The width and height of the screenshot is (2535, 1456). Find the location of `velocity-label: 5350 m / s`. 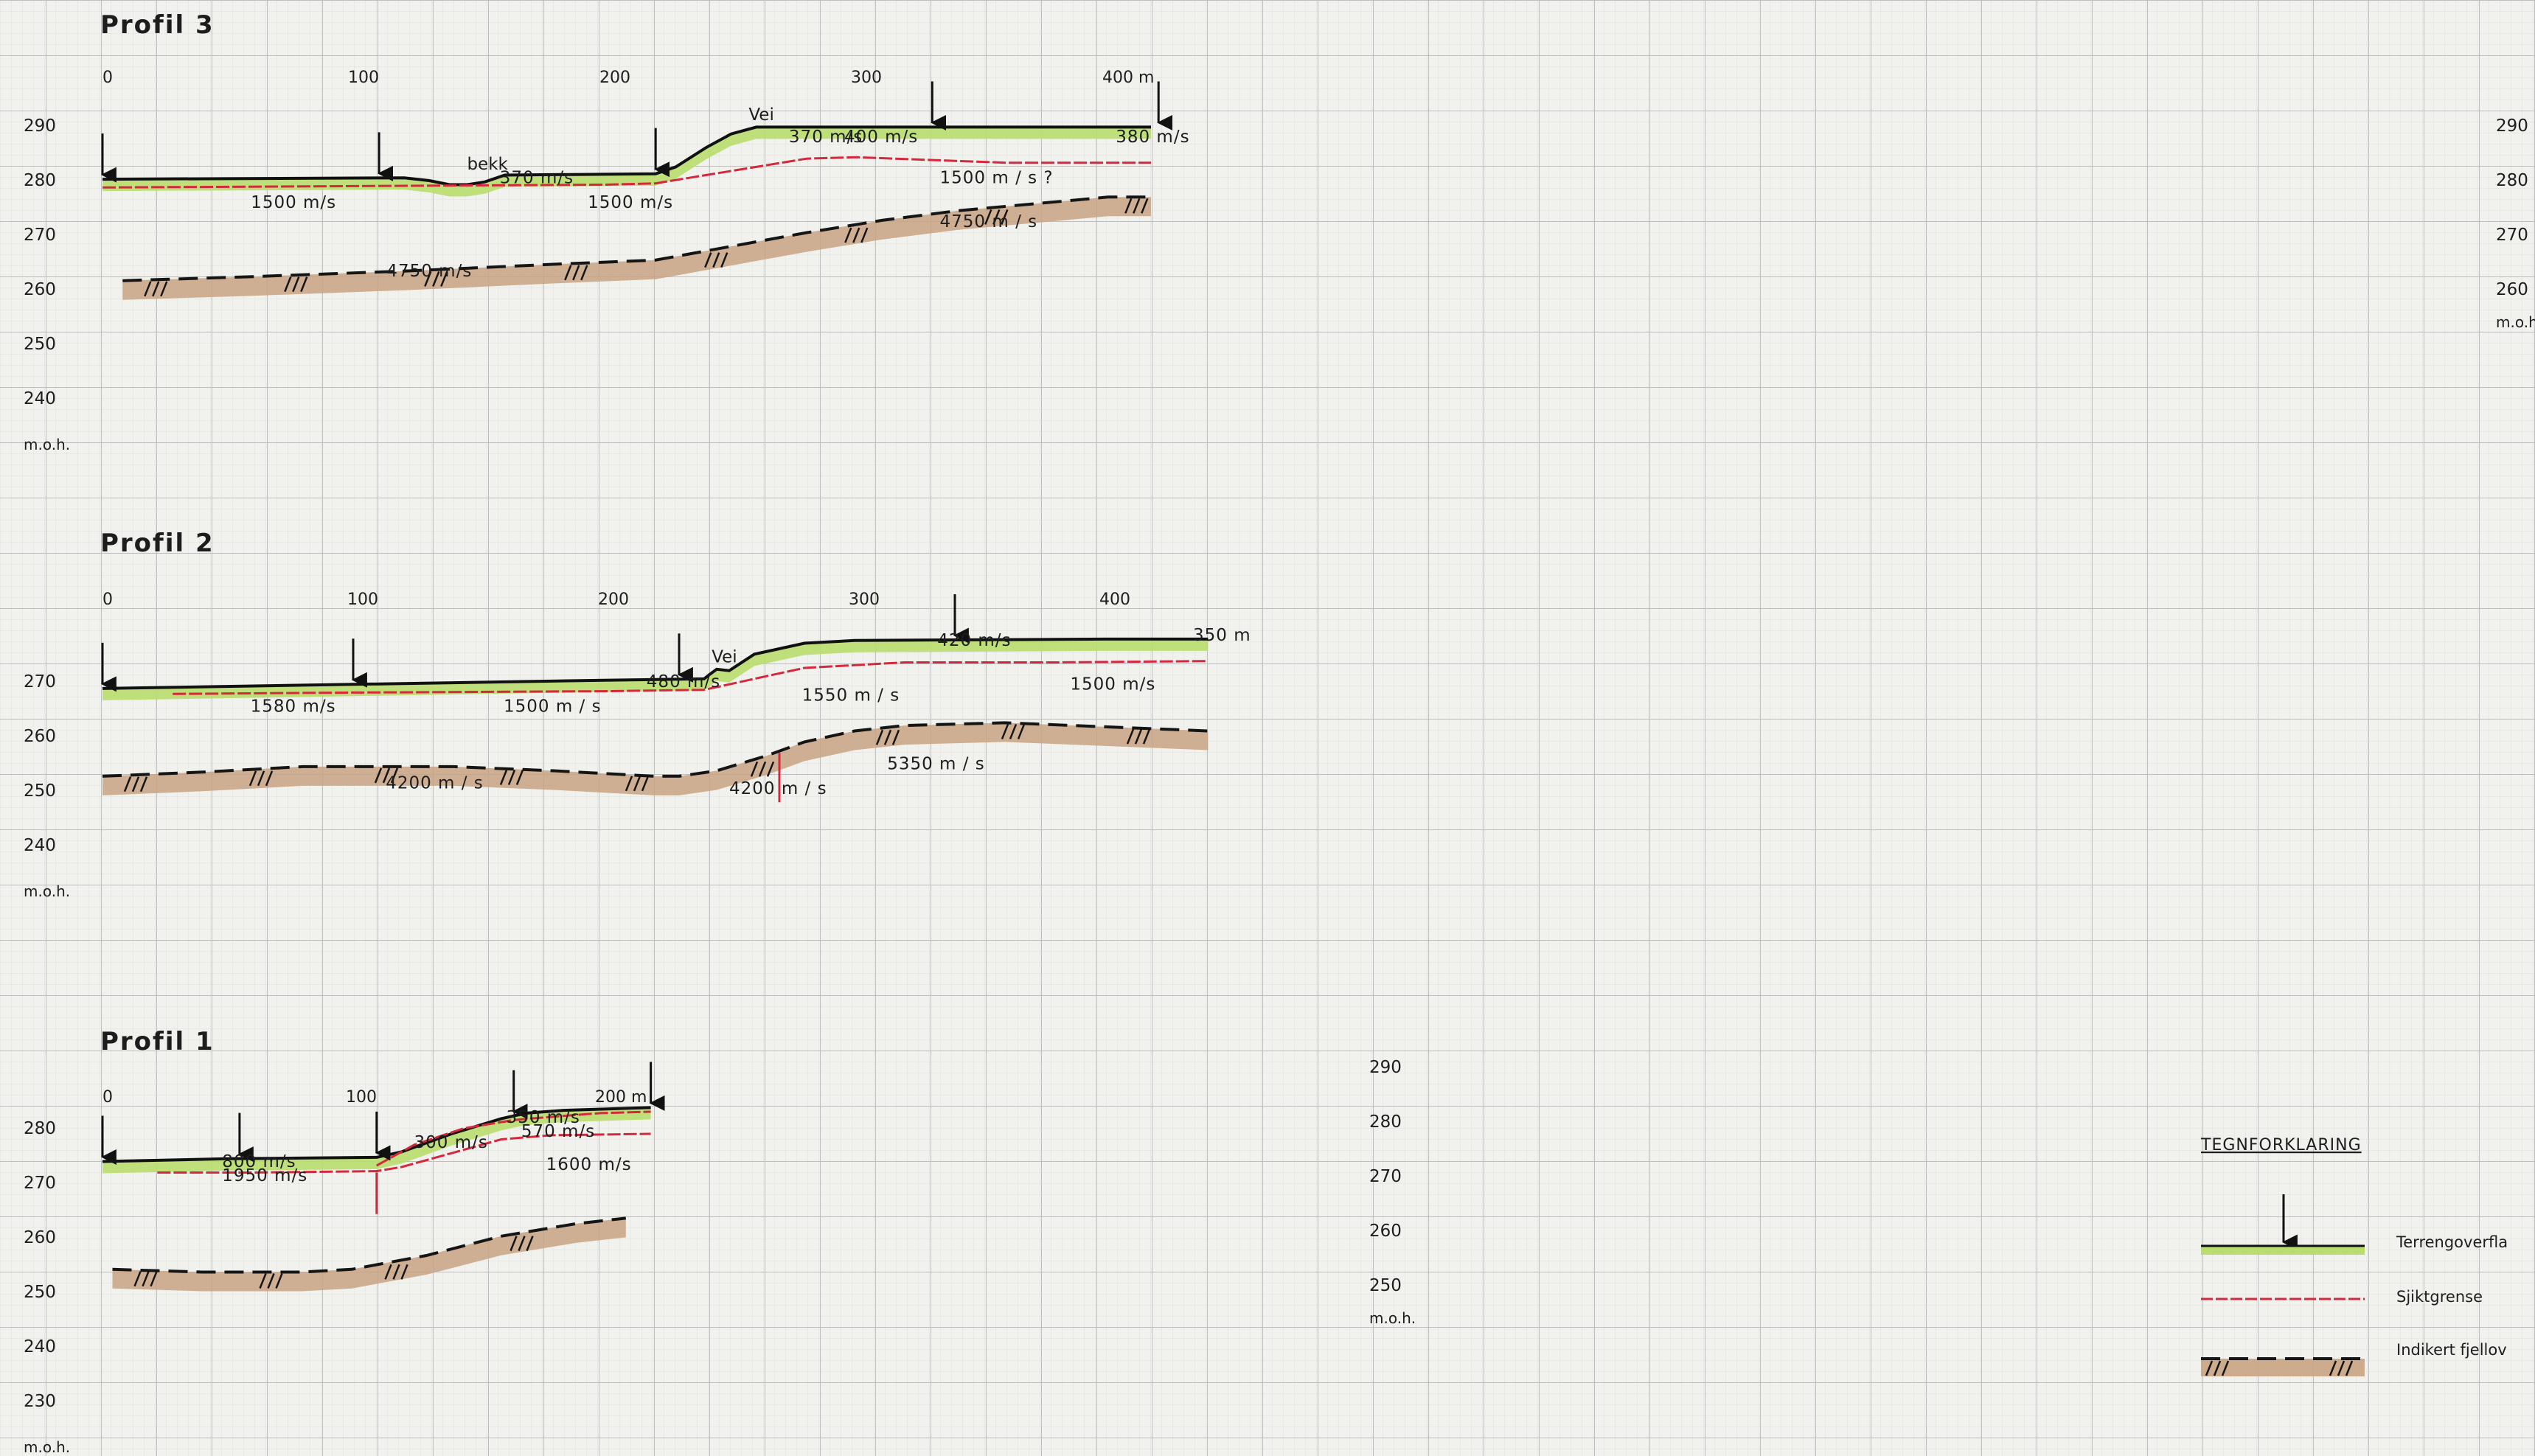

velocity-label: 5350 m / s is located at coordinates (936, 764).